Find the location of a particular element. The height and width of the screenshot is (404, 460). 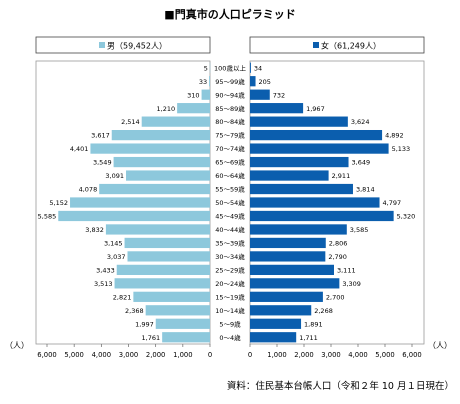

male-value-label: 4,078 is located at coordinates (88, 190).